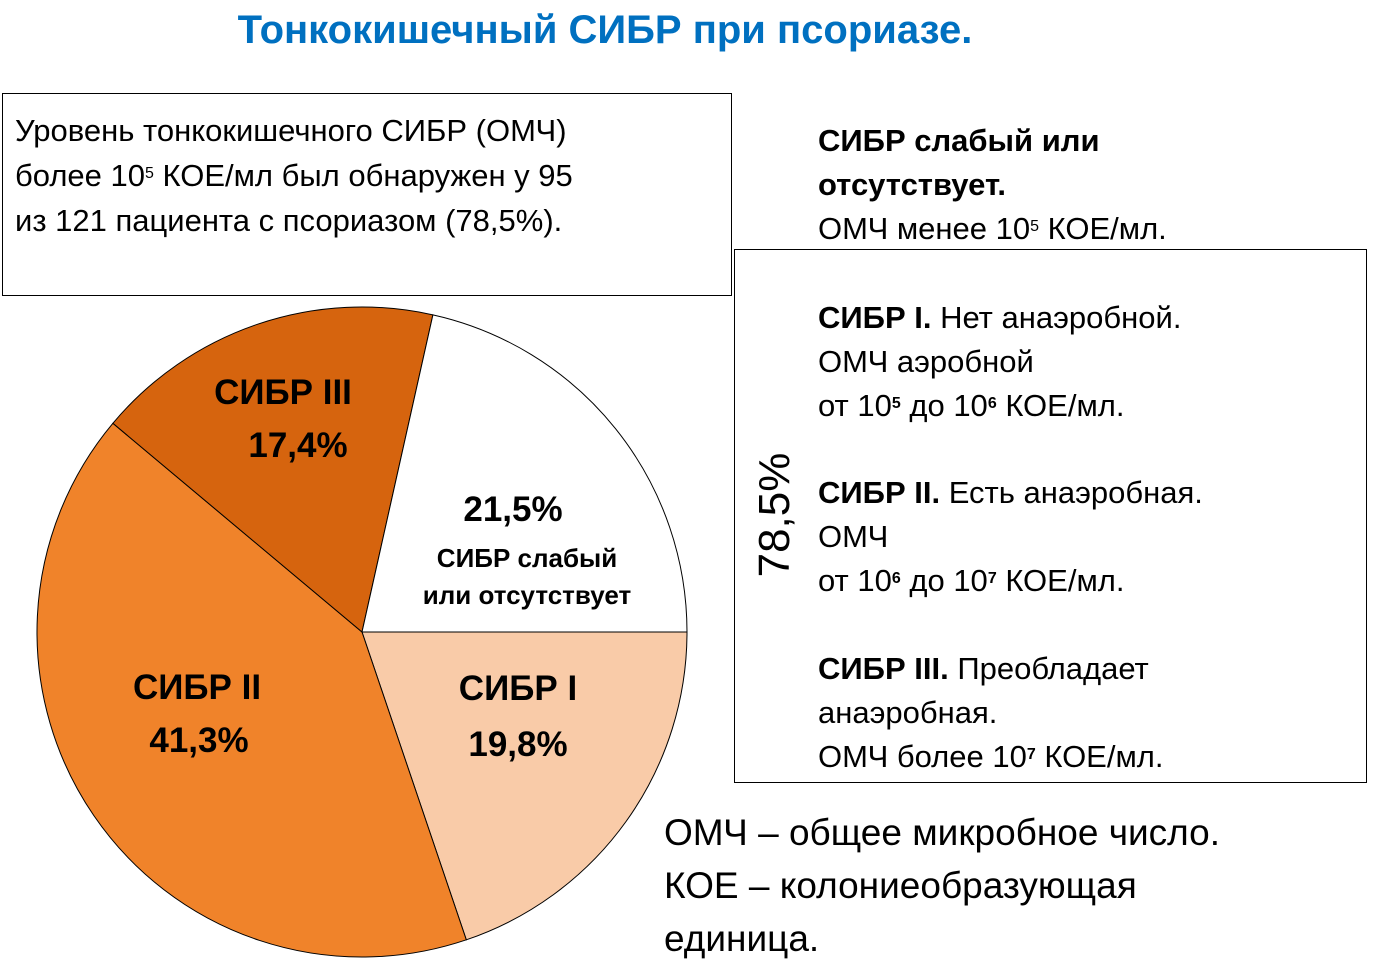 Image resolution: width=1385 pixels, height=965 pixels. Describe the element at coordinates (971, 580) in the screenshot. I see `sibo2-line3: от 106 до 107 КОЕ/мл.` at that location.